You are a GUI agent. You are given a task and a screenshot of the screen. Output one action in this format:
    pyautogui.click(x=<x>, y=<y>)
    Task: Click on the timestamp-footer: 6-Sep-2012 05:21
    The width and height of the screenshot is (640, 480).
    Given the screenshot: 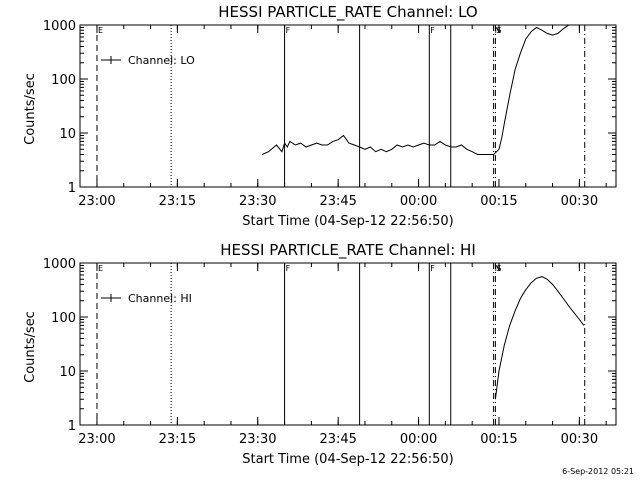 What is the action you would take?
    pyautogui.click(x=598, y=471)
    